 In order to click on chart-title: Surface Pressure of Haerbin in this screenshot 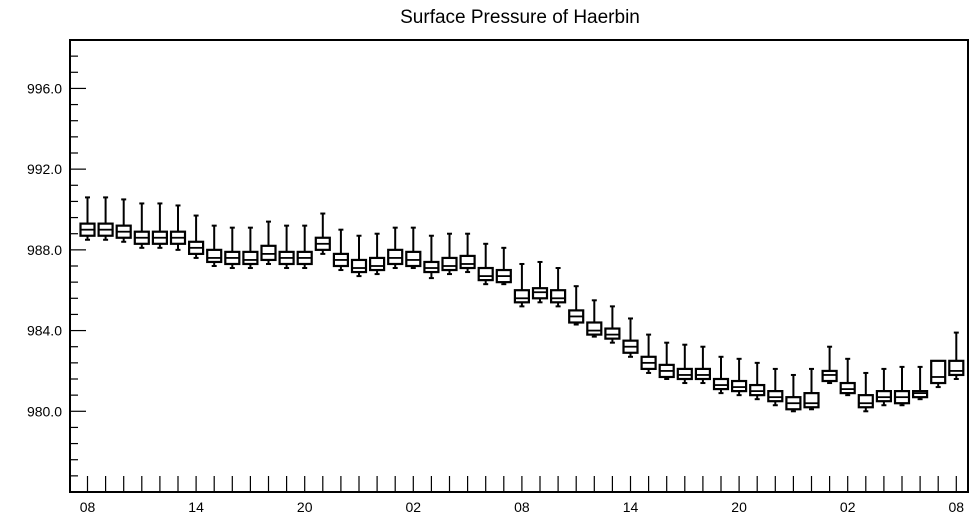, I will do `click(520, 17)`.